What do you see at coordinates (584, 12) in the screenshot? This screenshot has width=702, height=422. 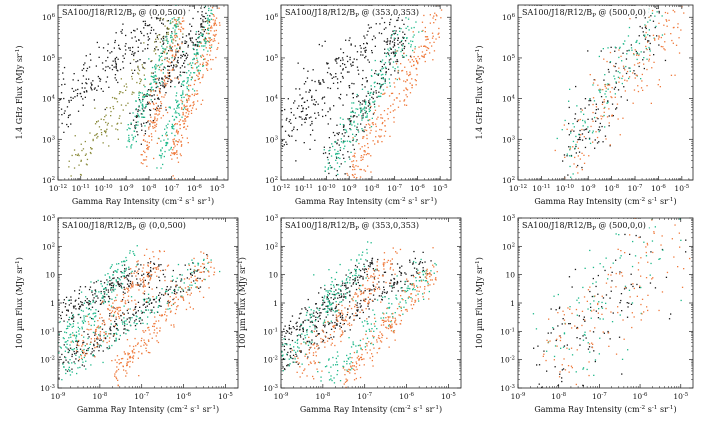 I see `panel-title: SA100/J18/R12/BP @ (500,0,0)` at bounding box center [584, 12].